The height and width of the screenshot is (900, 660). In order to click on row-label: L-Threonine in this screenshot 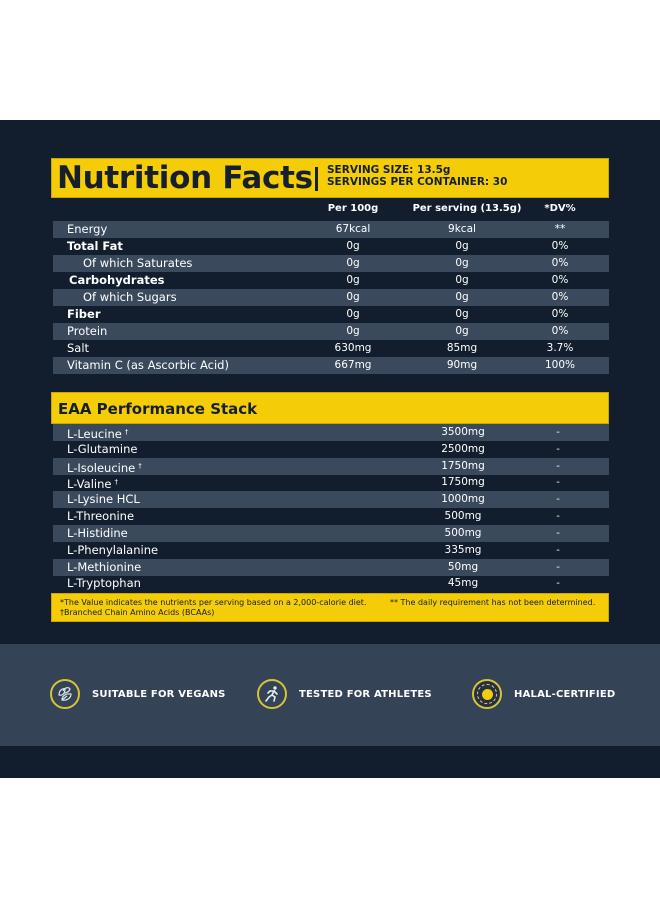, I will do `click(101, 516)`.